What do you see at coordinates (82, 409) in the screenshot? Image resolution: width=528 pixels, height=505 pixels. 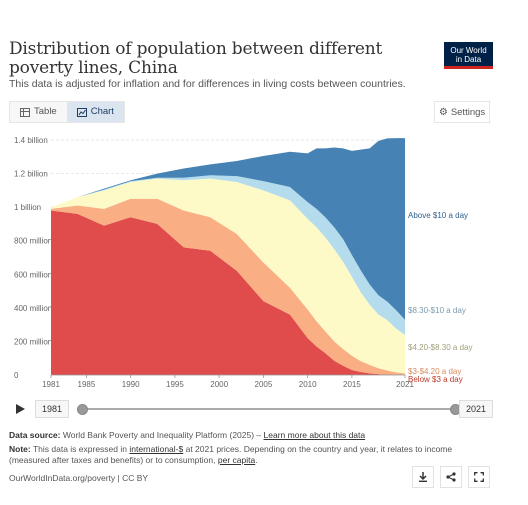 I see `timeline-start-handle` at bounding box center [82, 409].